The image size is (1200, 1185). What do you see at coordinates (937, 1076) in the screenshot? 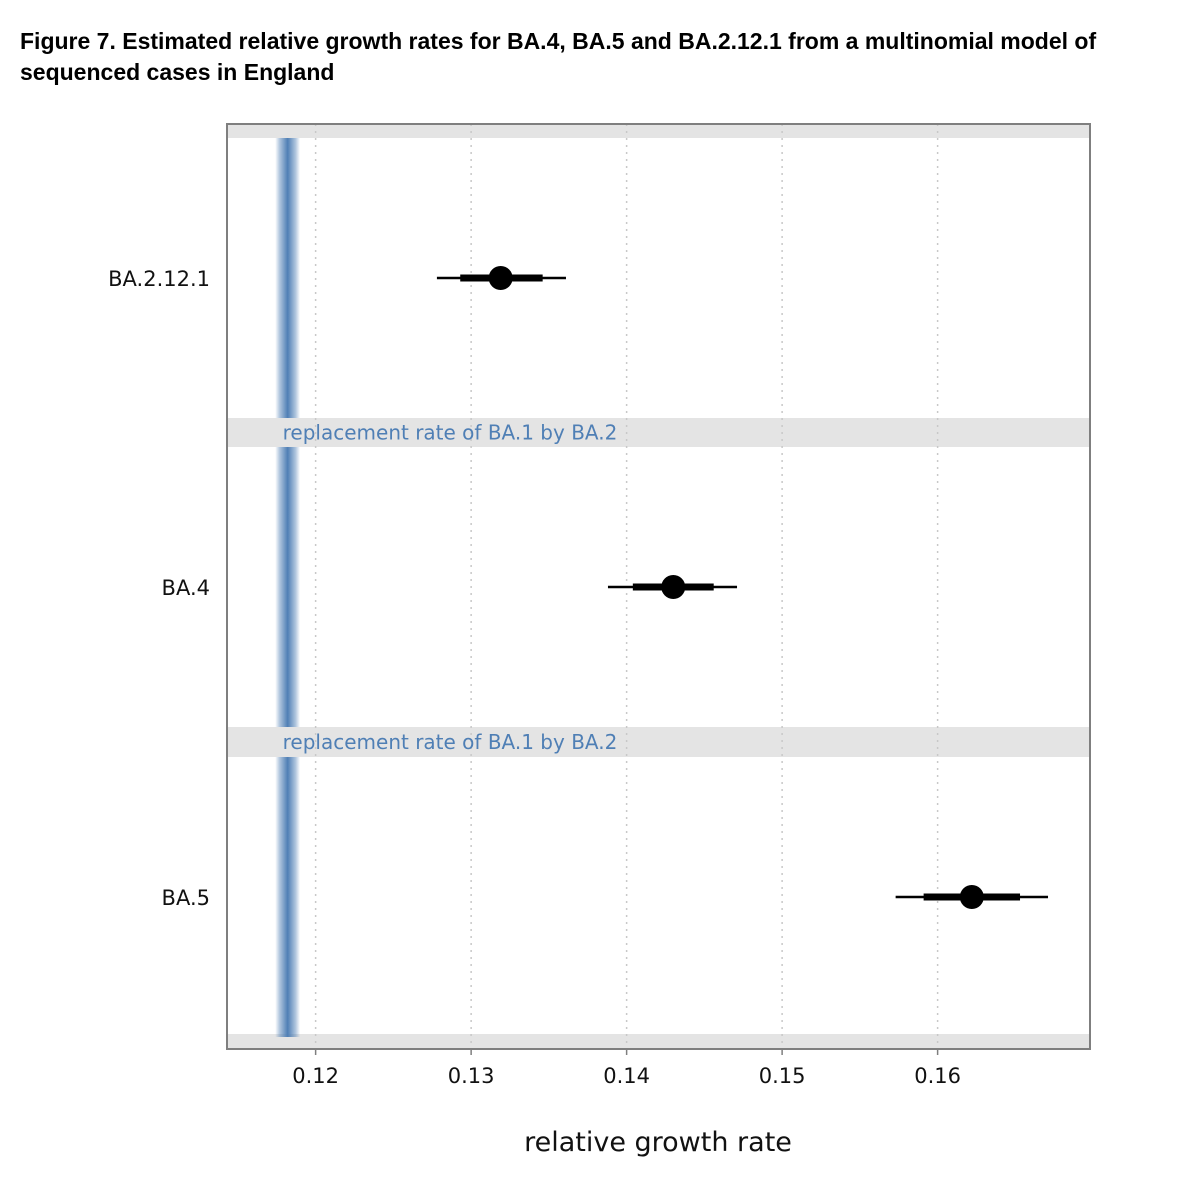
I see `x-tick-label: 0.16` at bounding box center [937, 1076].